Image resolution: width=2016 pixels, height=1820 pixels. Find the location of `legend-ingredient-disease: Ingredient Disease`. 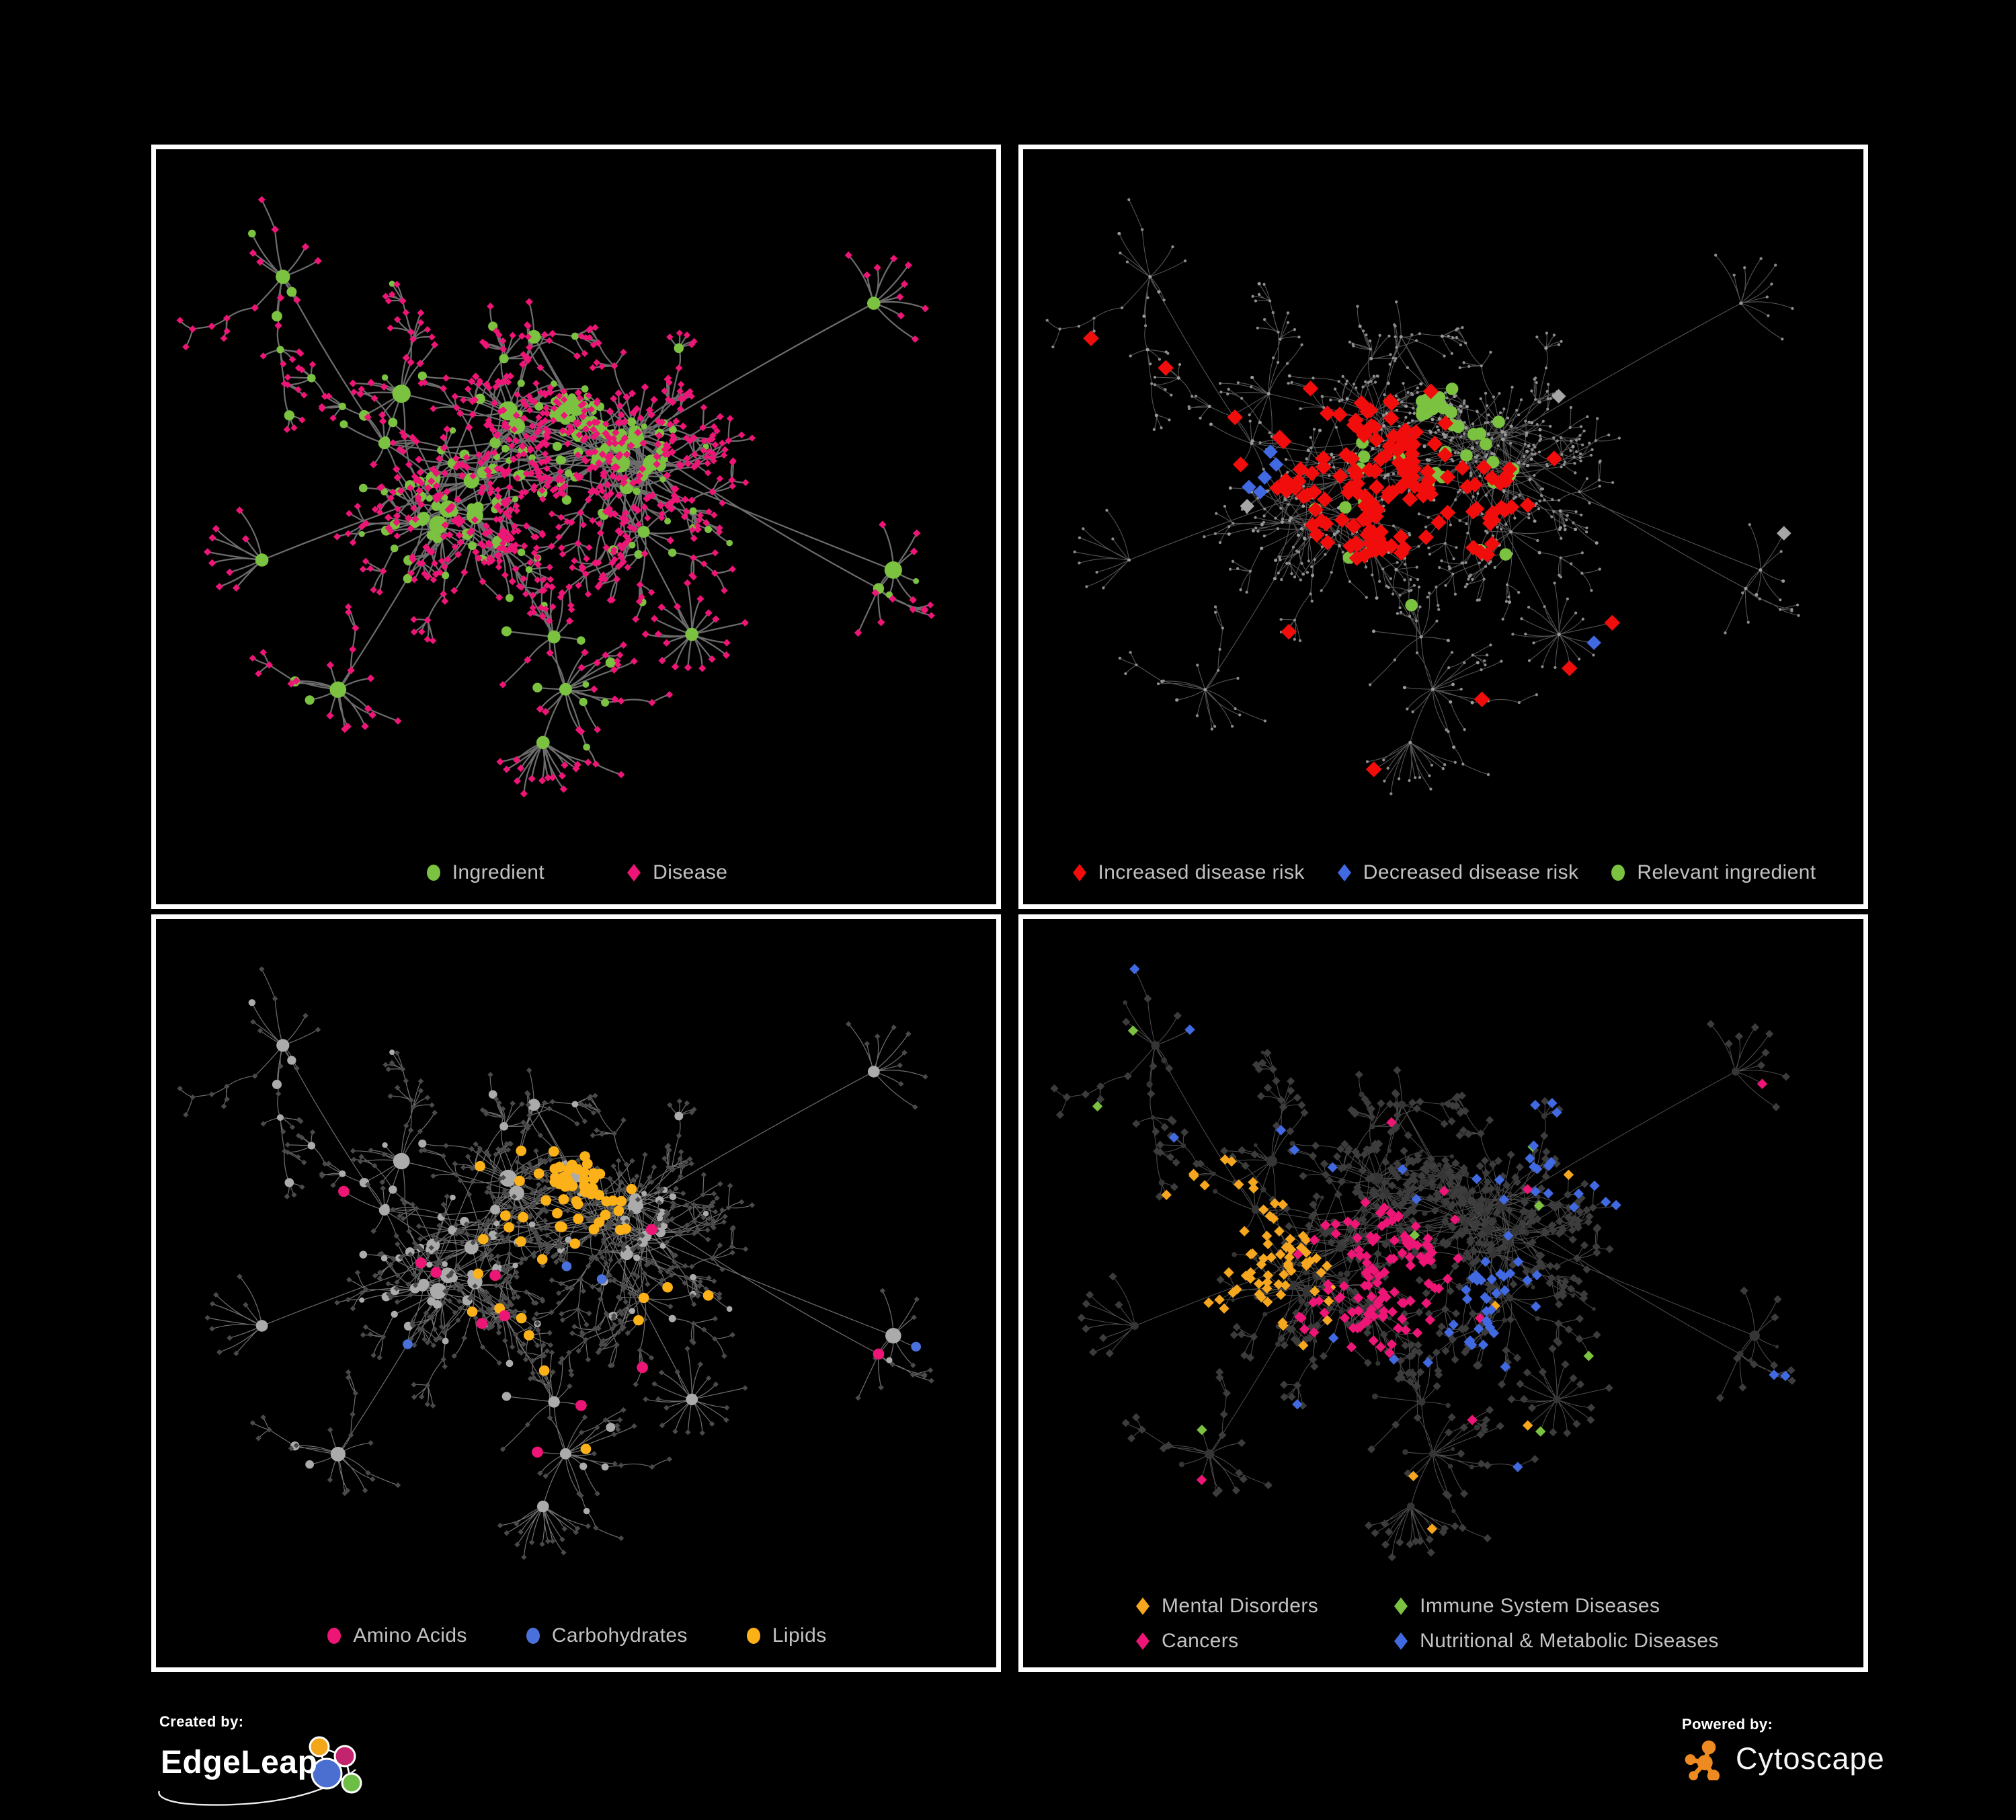

legend-ingredient-disease: Ingredient Disease is located at coordinates (576, 872).